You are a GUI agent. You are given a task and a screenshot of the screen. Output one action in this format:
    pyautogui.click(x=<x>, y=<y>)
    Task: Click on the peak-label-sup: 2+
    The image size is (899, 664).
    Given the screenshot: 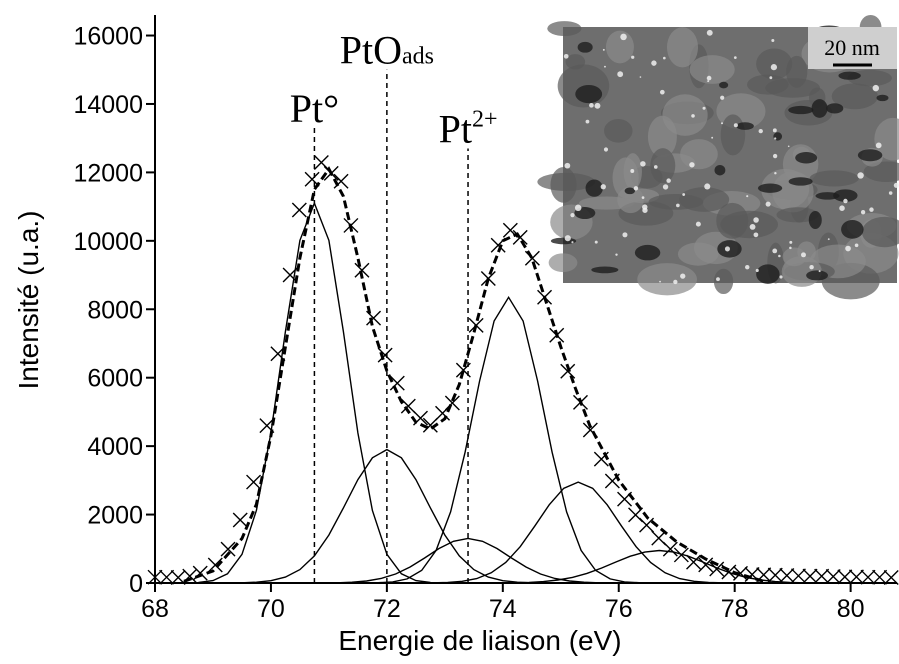 What is the action you would take?
    pyautogui.click(x=485, y=119)
    